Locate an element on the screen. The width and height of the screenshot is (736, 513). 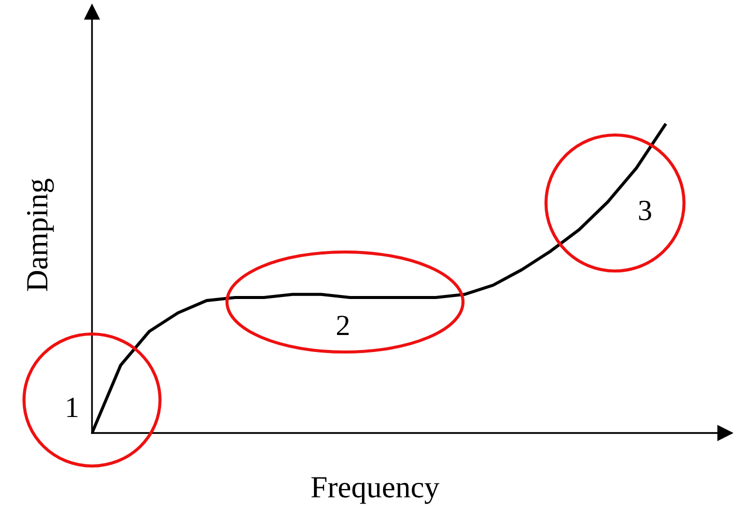
annotation: 2 is located at coordinates (342, 326).